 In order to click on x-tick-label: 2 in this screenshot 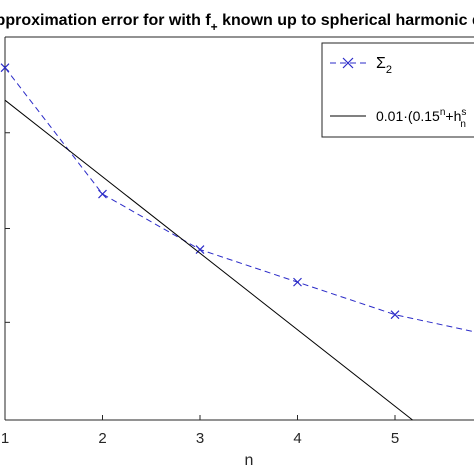, I will do `click(102, 438)`.